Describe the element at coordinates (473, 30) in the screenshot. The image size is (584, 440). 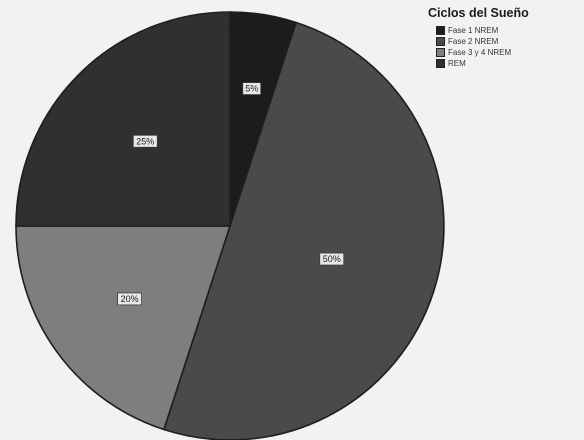
I see `legend-label: Fase 1 NREM` at that location.